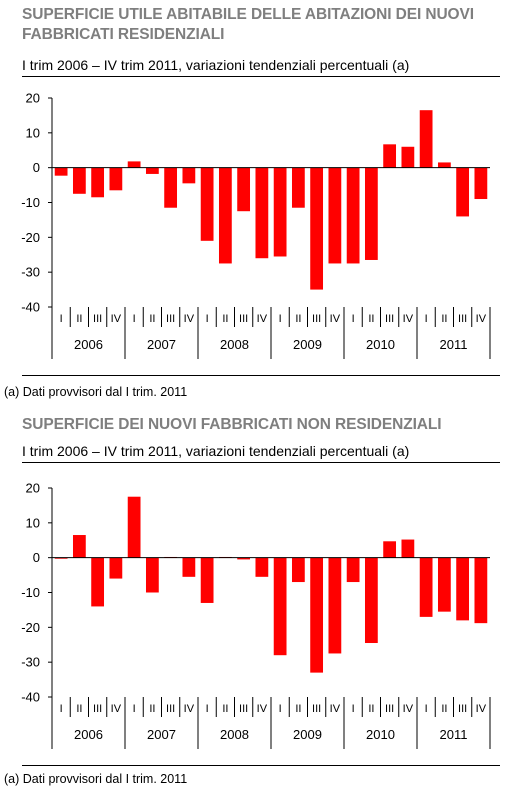  Describe the element at coordinates (234, 734) in the screenshot. I see `year-label-2008: 2008` at that location.